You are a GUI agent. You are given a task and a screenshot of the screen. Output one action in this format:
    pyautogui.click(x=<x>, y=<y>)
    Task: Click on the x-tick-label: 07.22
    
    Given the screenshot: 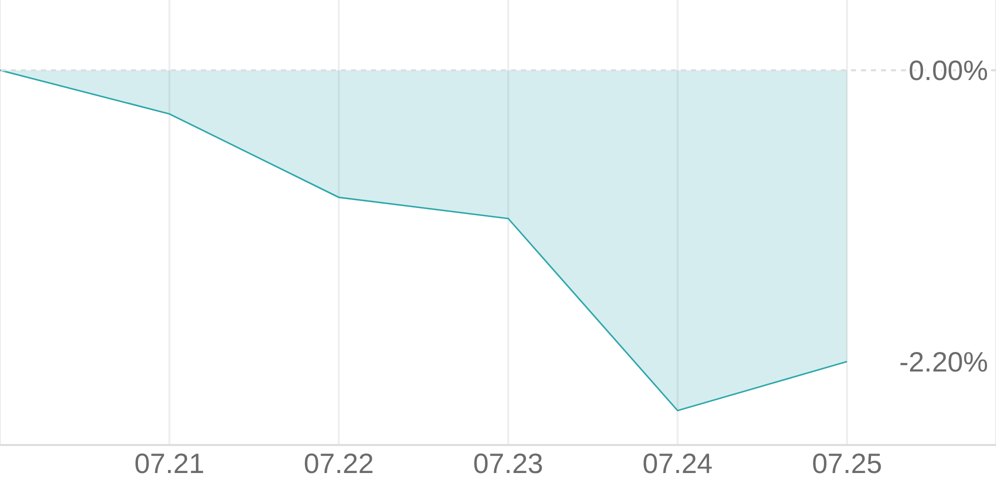 What is the action you would take?
    pyautogui.click(x=339, y=463)
    